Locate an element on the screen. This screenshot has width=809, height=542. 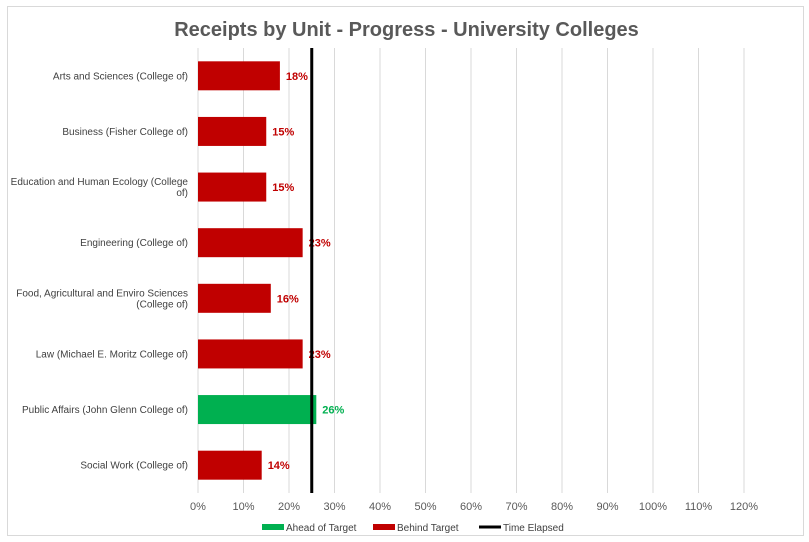
category-label-line: Law (Michael E. Moritz College of) is located at coordinates (112, 354).